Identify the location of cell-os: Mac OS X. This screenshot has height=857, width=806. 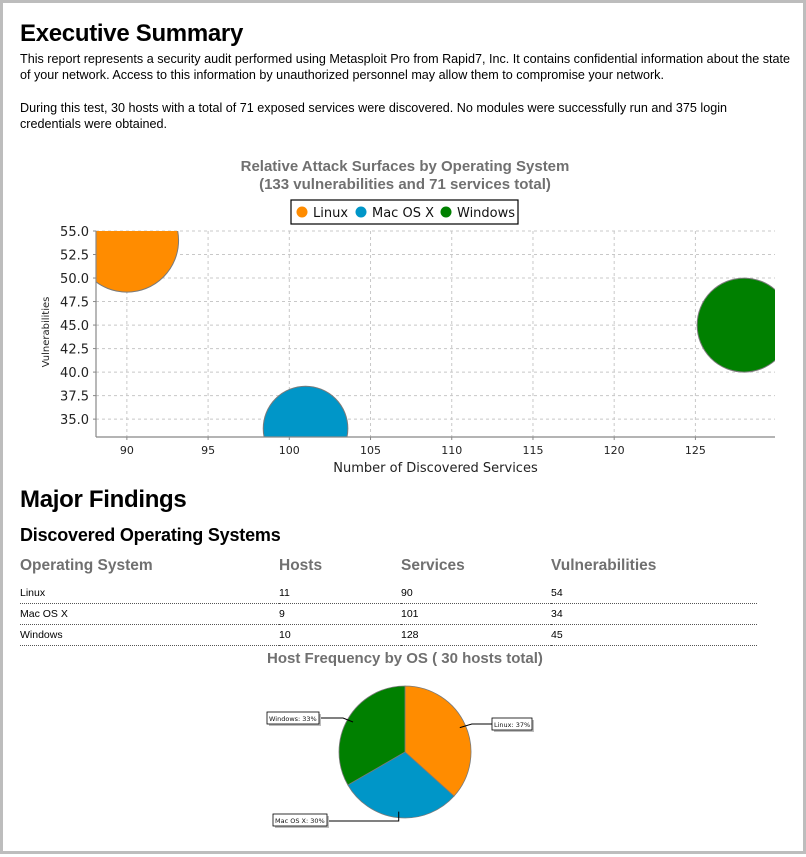
(149, 614).